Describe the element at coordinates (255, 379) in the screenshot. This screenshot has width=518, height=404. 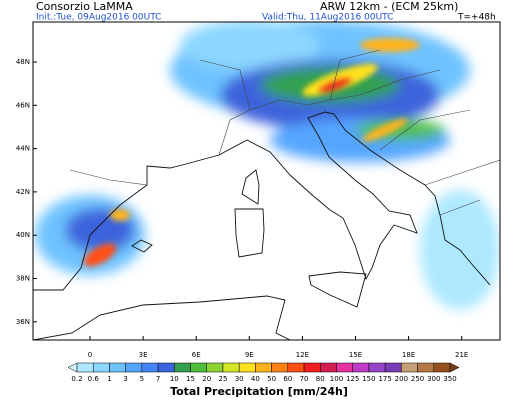
I see `colorbar-label: 40` at that location.